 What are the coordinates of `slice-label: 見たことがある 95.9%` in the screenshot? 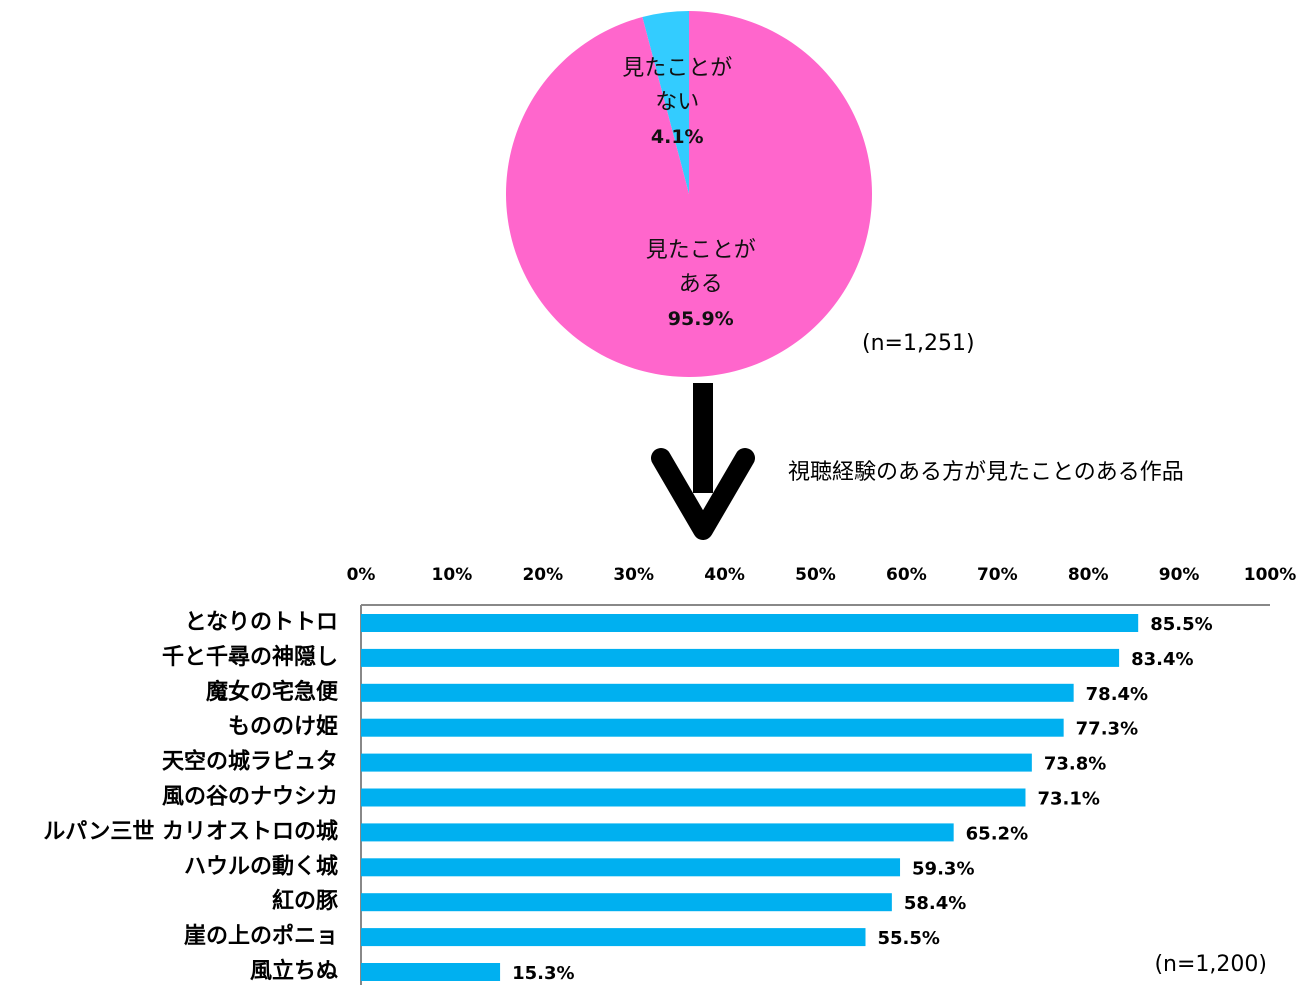 It's located at (701, 285).